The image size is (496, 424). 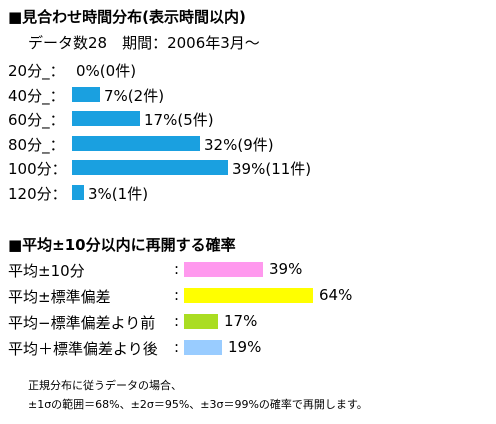 What do you see at coordinates (83, 349) in the screenshot?
I see `category-label: 平均＋標準偏差より後` at bounding box center [83, 349].